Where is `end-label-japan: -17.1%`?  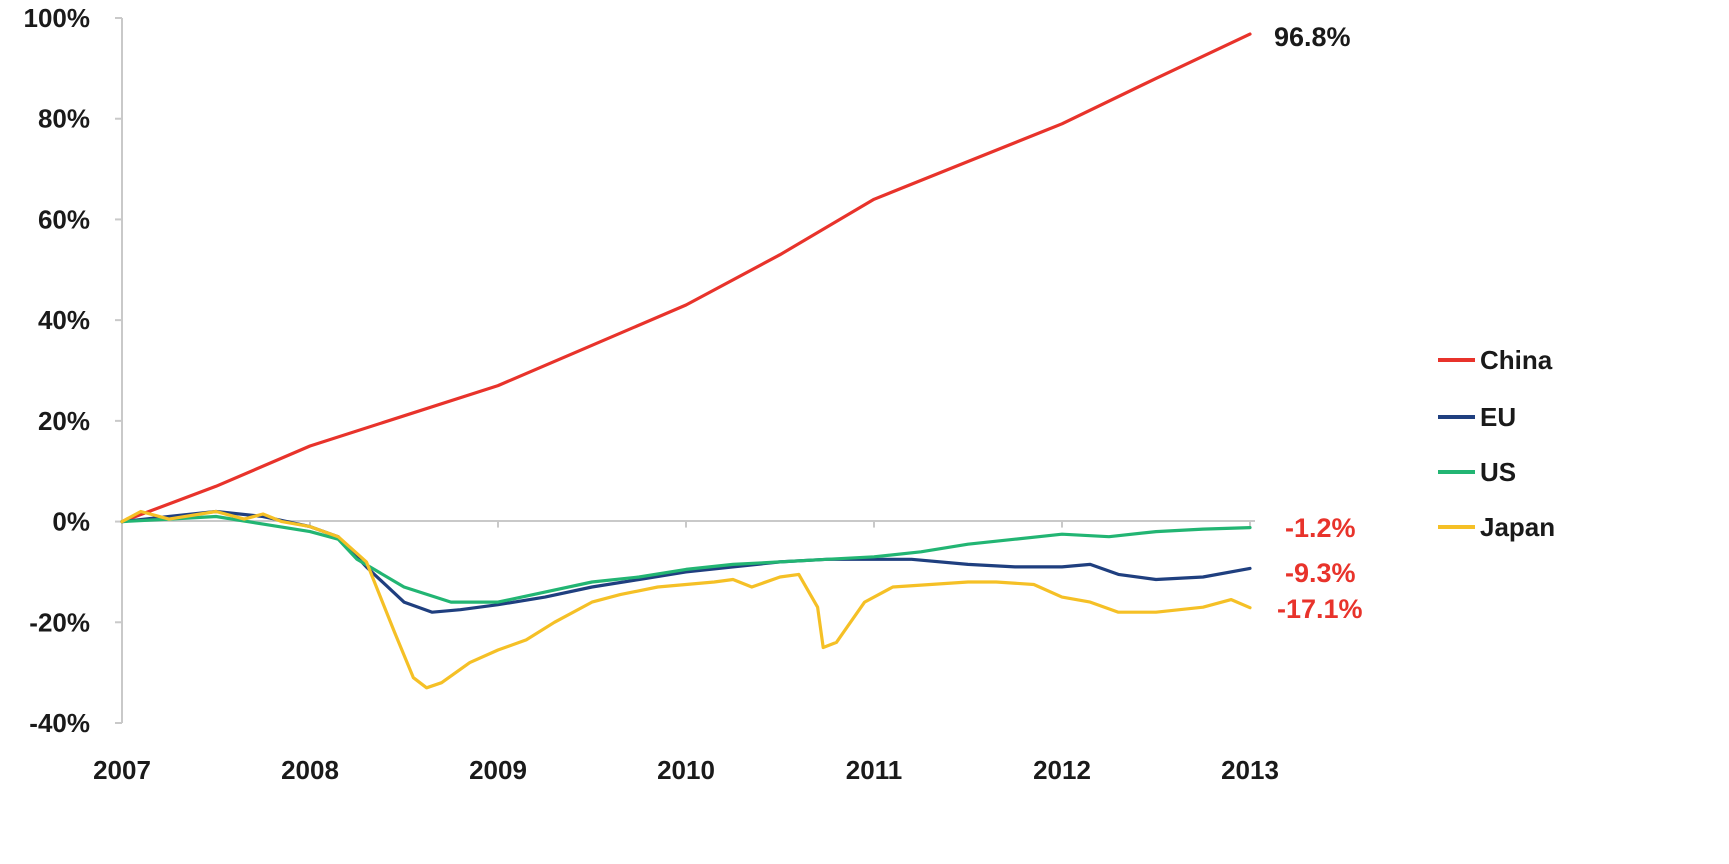 end-label-japan: -17.1% is located at coordinates (1320, 609).